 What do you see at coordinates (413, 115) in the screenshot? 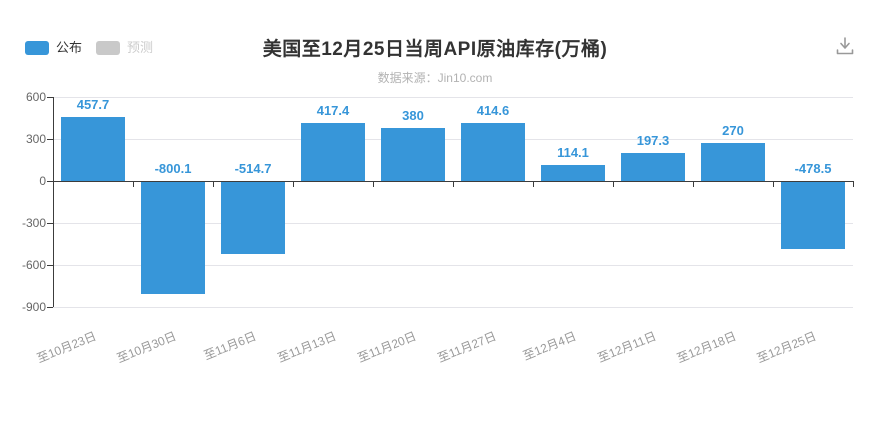
I see `bar-value-label: 380` at bounding box center [413, 115].